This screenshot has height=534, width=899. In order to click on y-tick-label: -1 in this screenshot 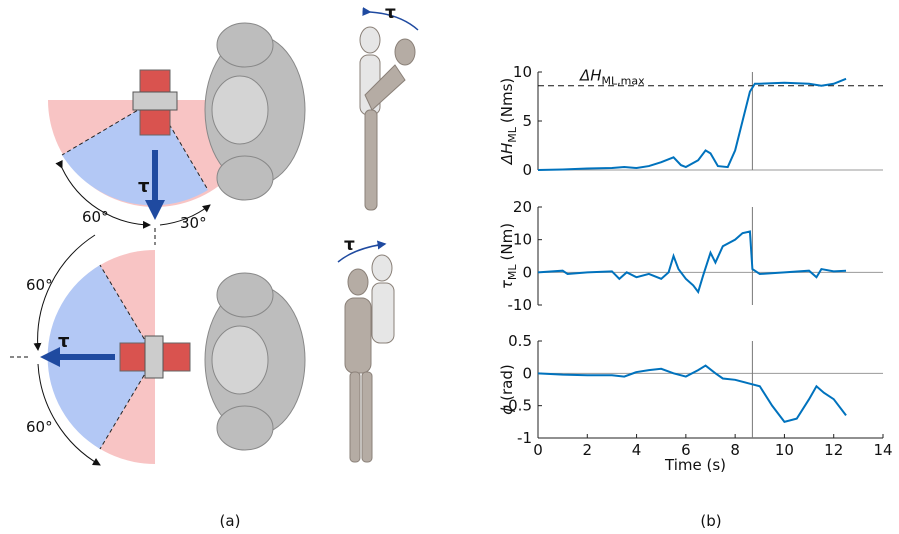, I will do `click(524, 438)`.